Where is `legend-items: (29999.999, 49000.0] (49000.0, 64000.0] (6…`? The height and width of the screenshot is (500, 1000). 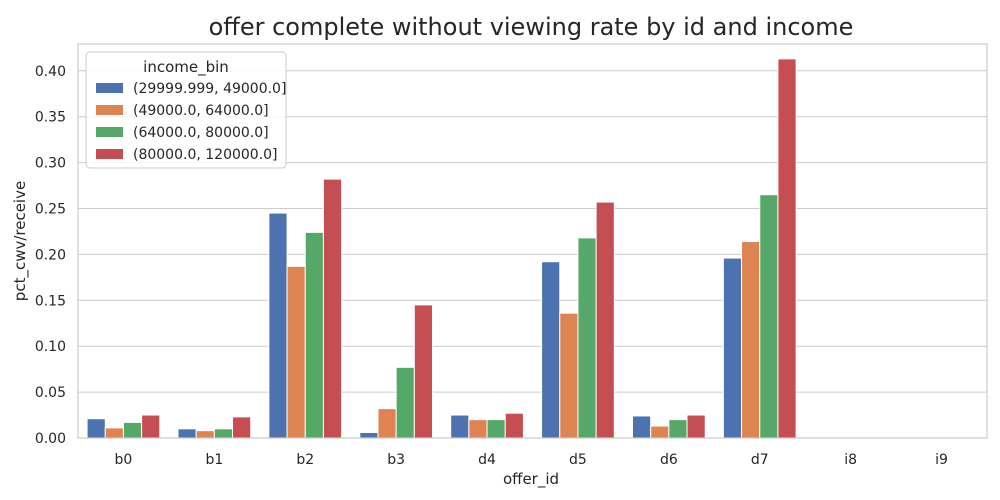 legend-items: (29999.999, 49000.0] (49000.0, 64000.0] (6… is located at coordinates (191, 122).